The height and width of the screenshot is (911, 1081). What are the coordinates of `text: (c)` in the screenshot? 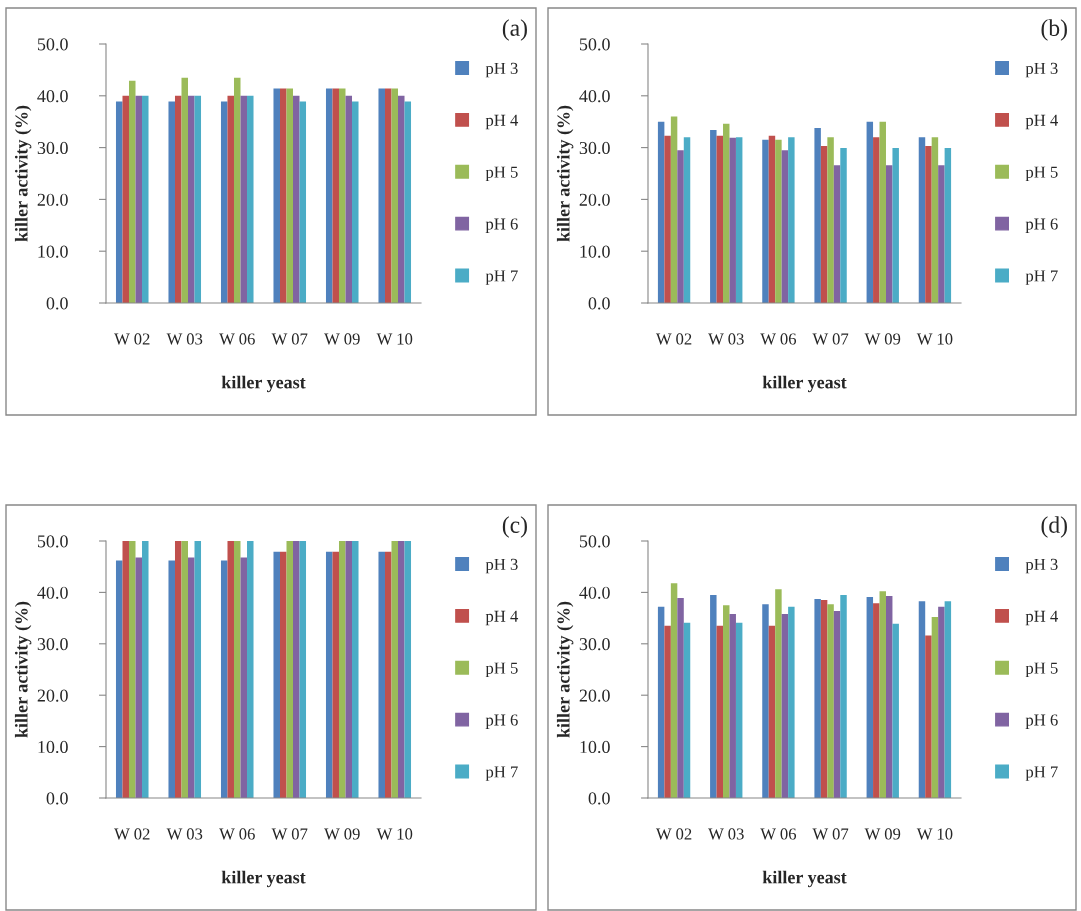 It's located at (514, 527).